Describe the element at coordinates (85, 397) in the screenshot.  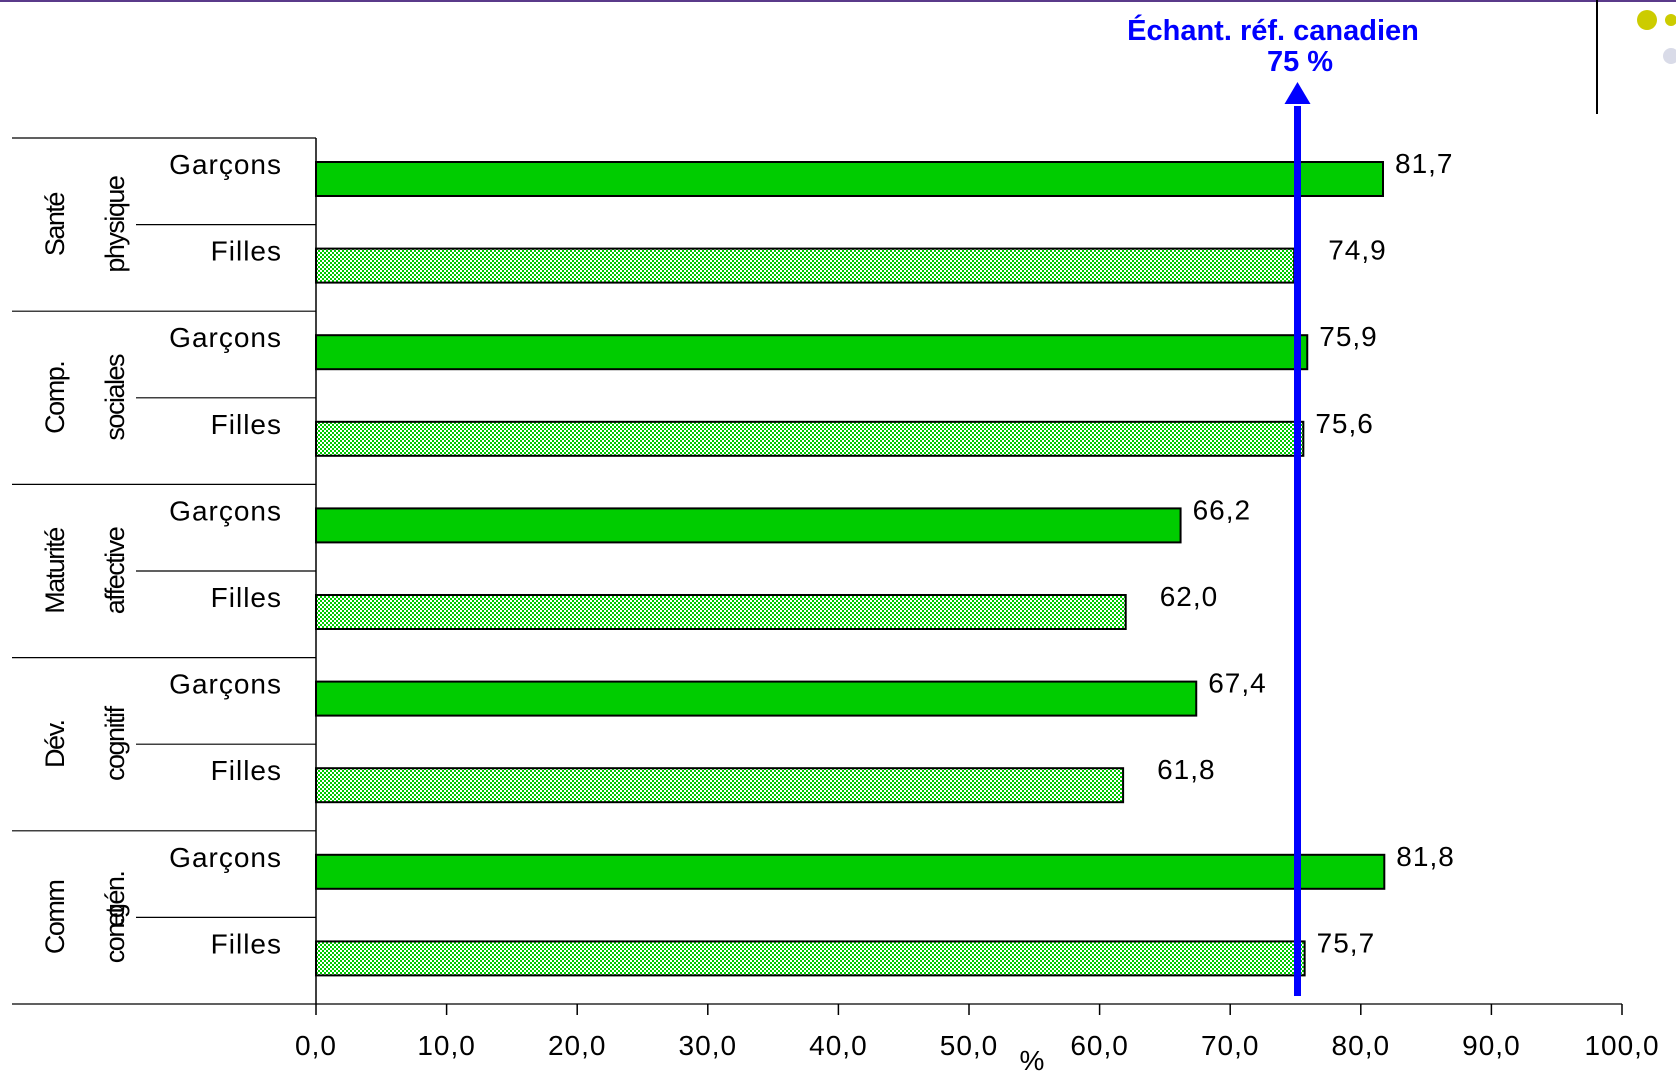
I see `group-label: Comp. sociales` at that location.